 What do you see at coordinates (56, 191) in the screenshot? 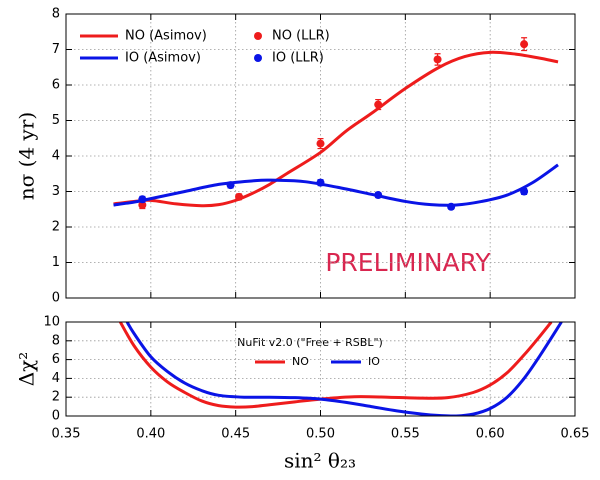
I see `y-tick-label: 3` at bounding box center [56, 191].